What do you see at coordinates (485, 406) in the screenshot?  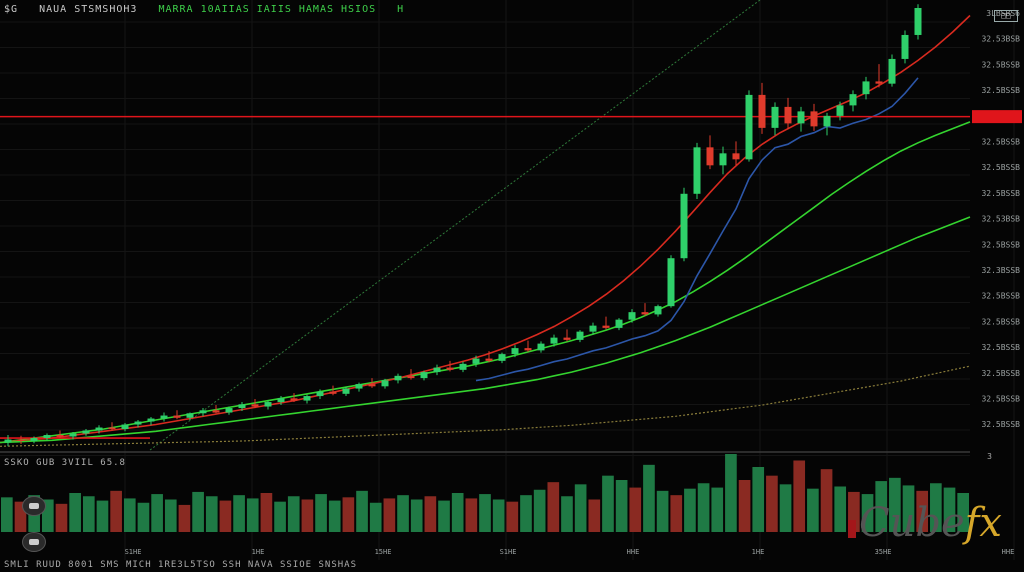 I see `moving-average-line` at bounding box center [485, 406].